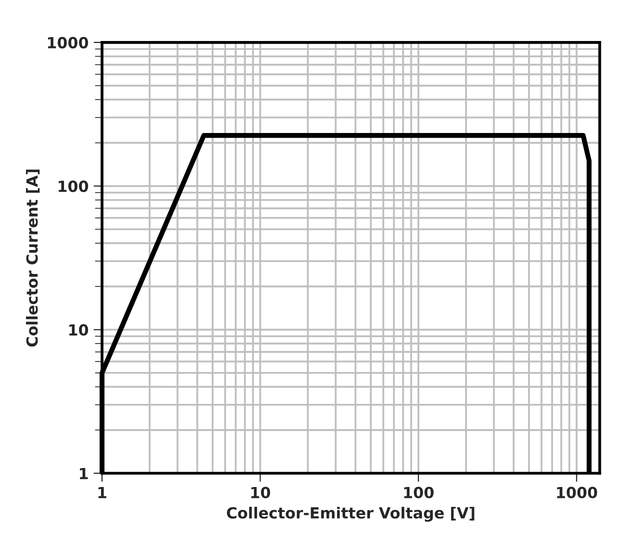 Image resolution: width=626 pixels, height=544 pixels. Describe the element at coordinates (33, 258) in the screenshot. I see `y-axis-title: Collector Current [A]` at that location.